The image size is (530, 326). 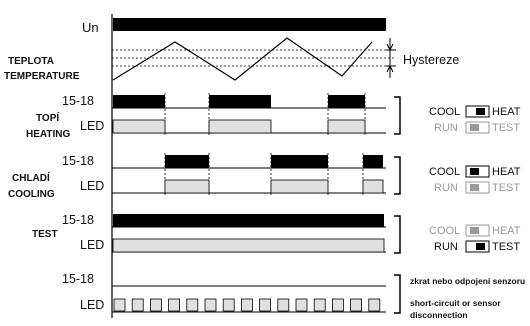 I want to click on cooling-led-label: LED, so click(x=92, y=186).